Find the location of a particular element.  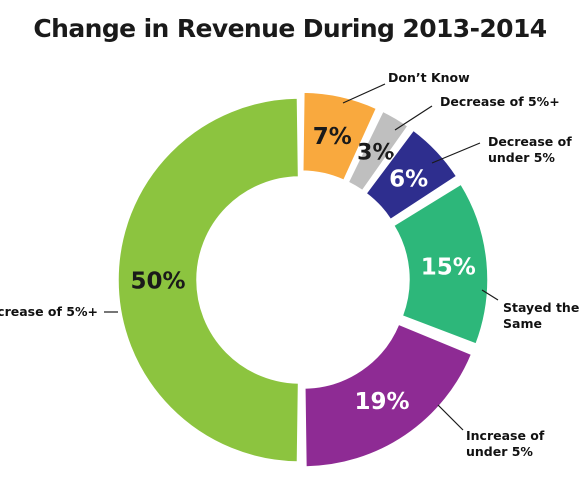

slice-don-t-know is located at coordinates (339, 136).